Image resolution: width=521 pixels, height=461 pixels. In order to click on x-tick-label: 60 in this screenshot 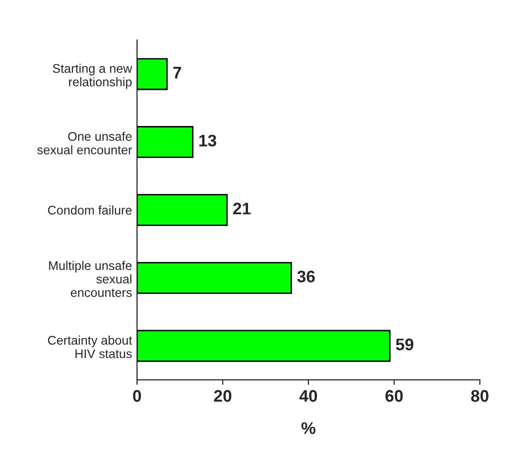, I will do `click(394, 396)`.